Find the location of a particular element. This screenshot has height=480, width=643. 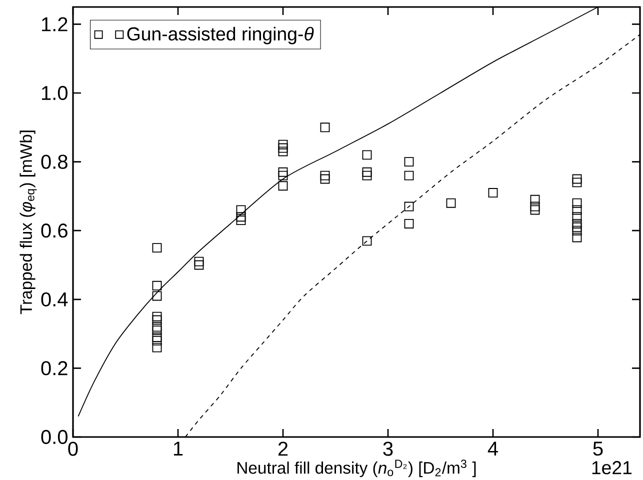

y-tick-label: 0.0 is located at coordinates (54, 437).